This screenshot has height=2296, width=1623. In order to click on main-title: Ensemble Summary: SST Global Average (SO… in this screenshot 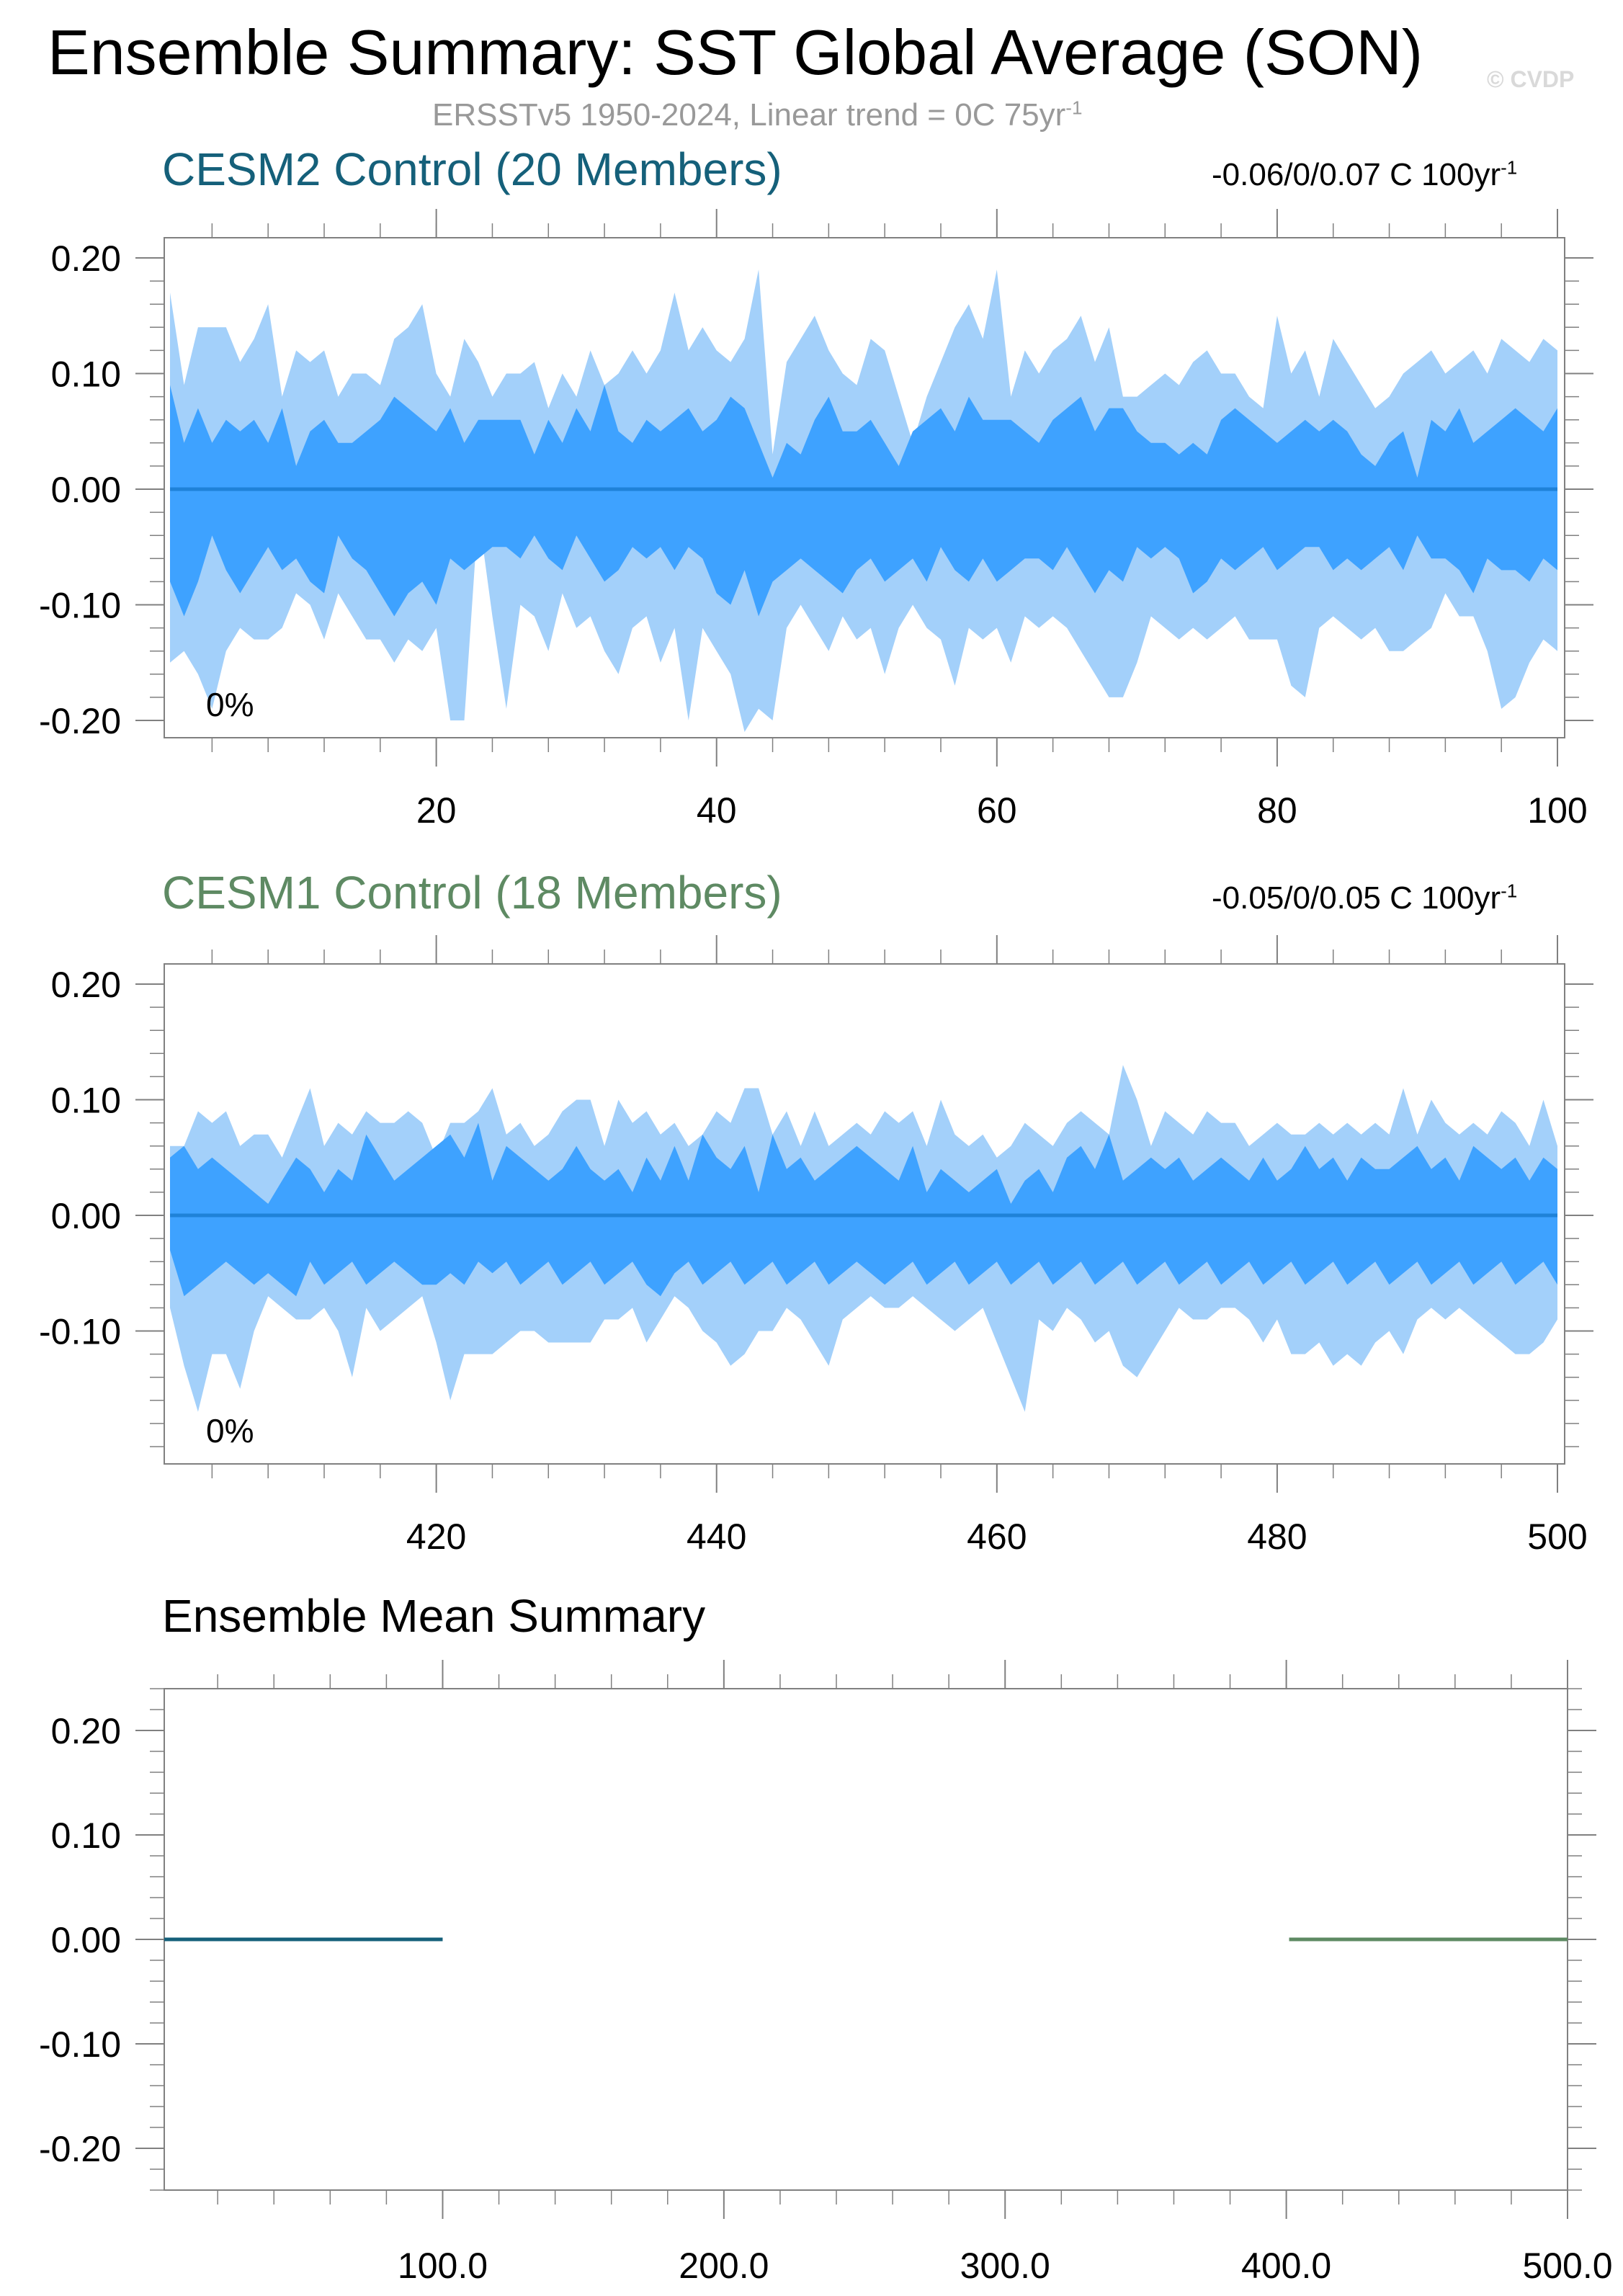, I will do `click(735, 52)`.